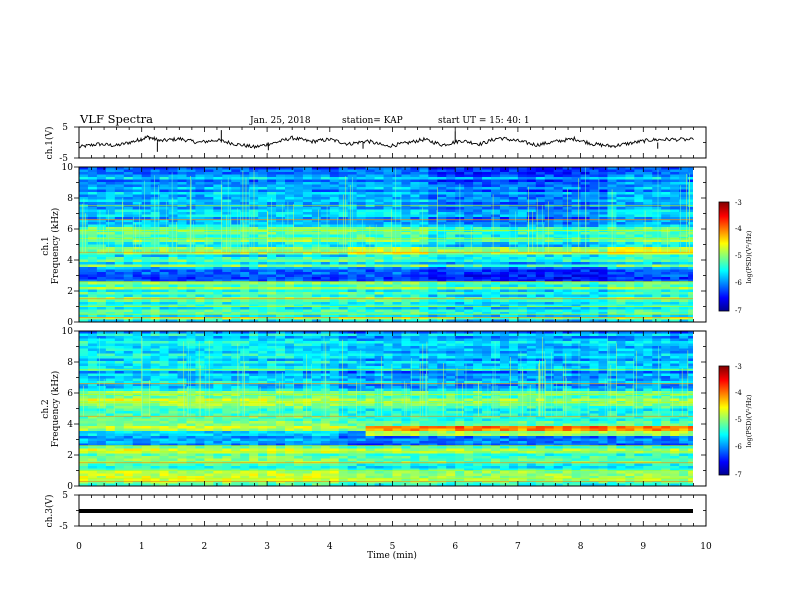  Describe the element at coordinates (738, 283) in the screenshot. I see `colorbar-ch1-tick: -6` at that location.